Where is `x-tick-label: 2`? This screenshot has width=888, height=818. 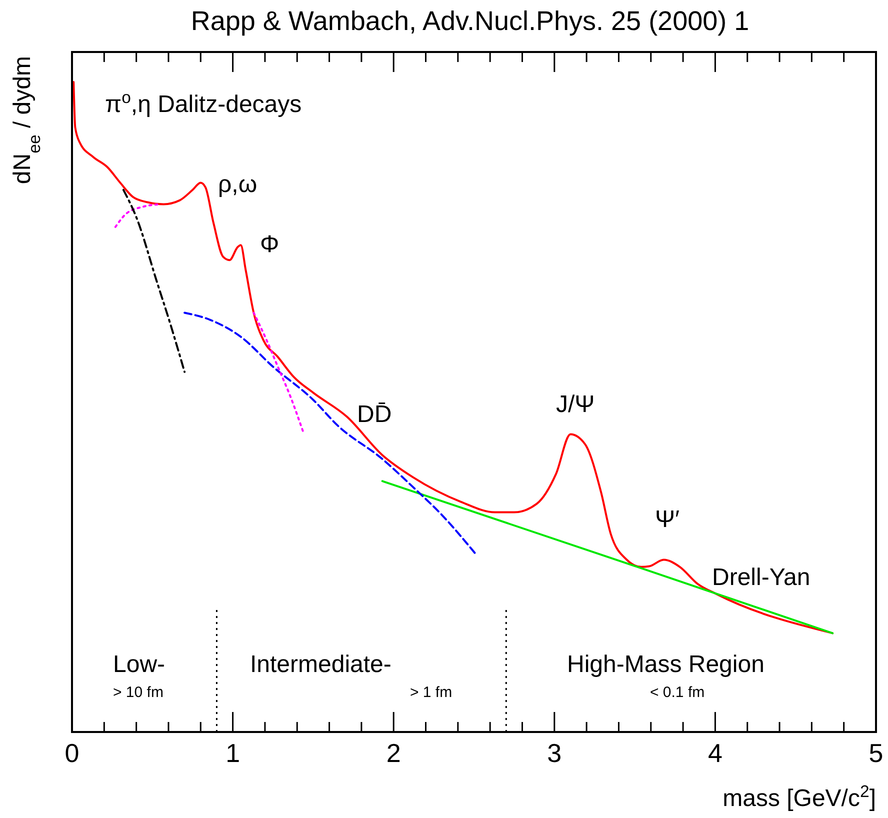
x-tick-label: 2 is located at coordinates (393, 753).